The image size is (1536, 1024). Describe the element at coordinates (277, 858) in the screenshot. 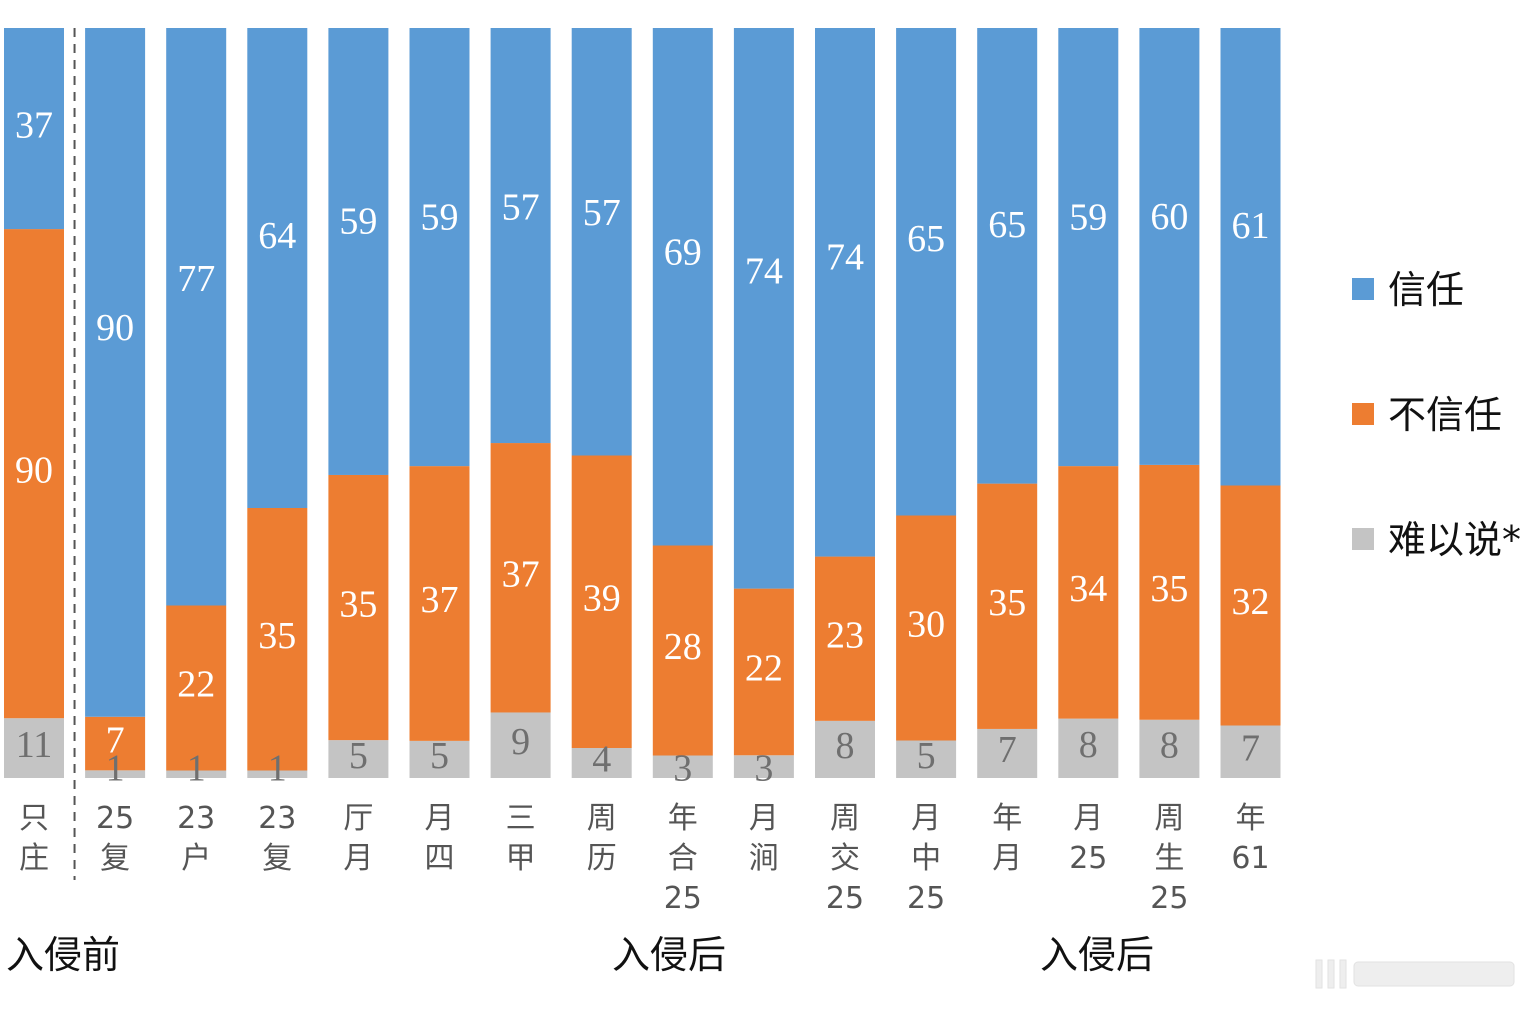

I see `tick-label-line: 复` at that location.